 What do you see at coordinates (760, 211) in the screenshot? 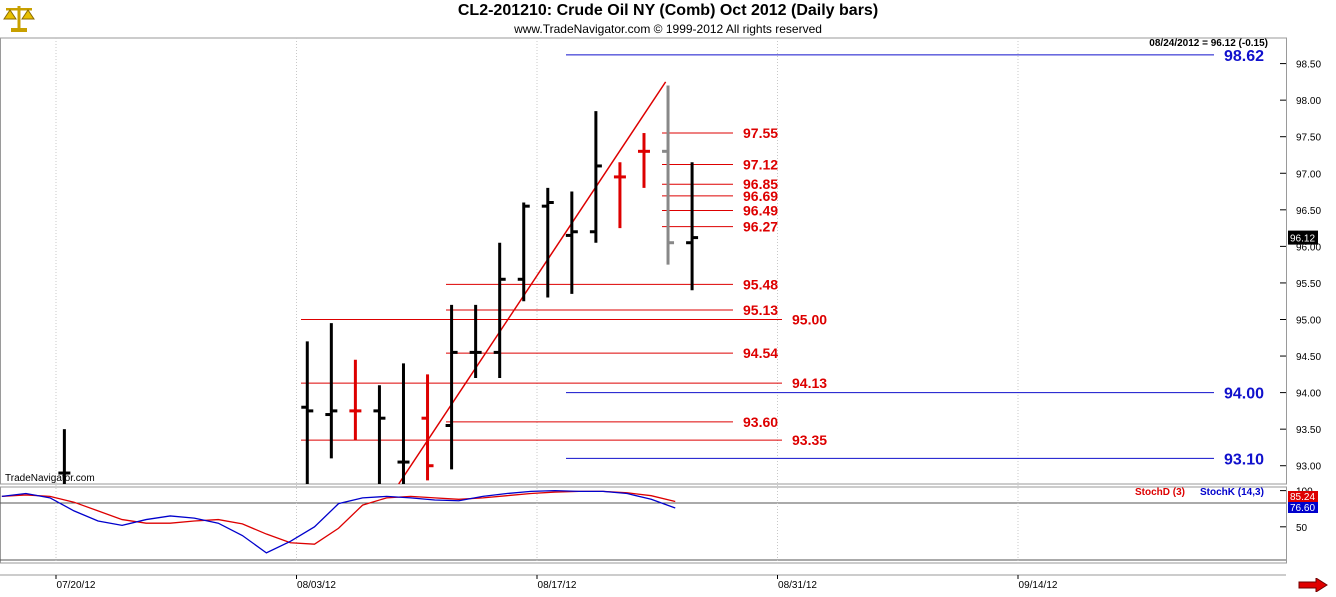
I see `fib-level-label: 96.49` at bounding box center [760, 211].